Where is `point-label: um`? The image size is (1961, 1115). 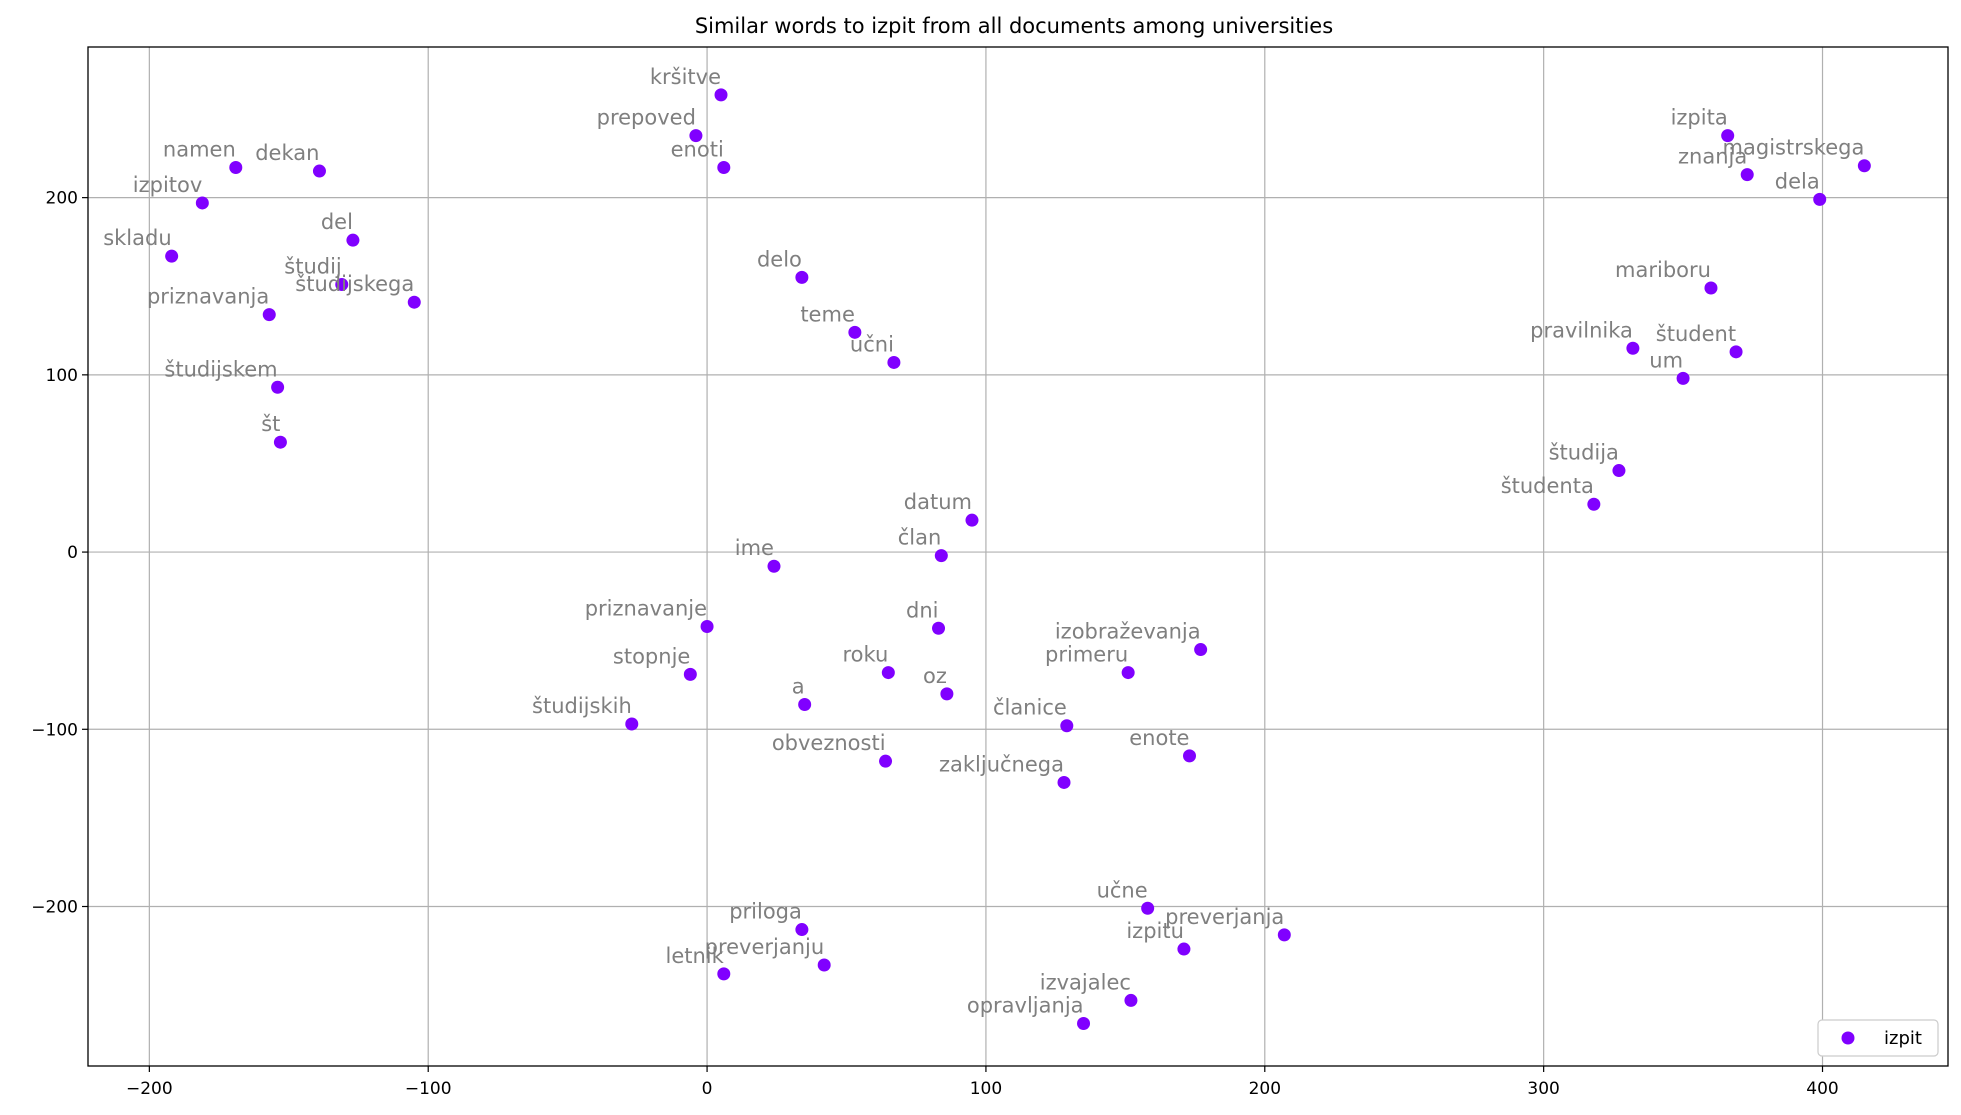
point-label: um is located at coordinates (1666, 360).